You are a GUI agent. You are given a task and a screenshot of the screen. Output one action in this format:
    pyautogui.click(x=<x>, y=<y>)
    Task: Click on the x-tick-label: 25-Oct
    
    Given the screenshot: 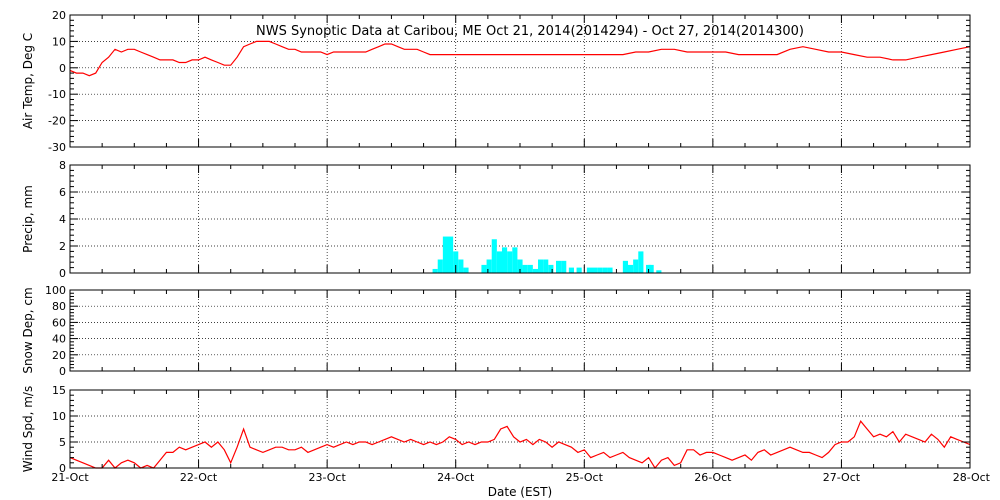 What is the action you would take?
    pyautogui.click(x=585, y=477)
    